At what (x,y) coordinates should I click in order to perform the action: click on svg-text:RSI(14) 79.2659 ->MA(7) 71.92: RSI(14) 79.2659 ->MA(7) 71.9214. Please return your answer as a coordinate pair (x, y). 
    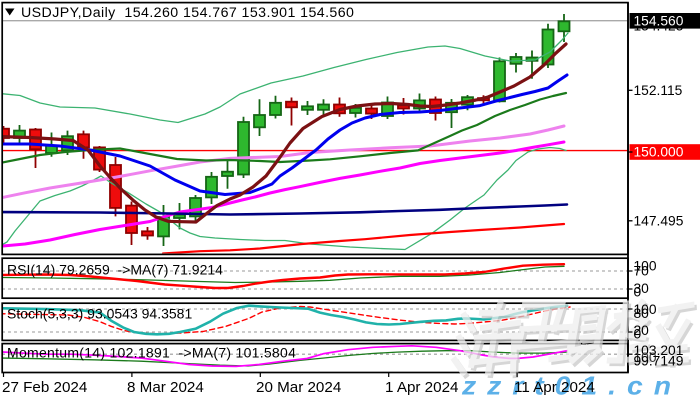
    Looking at the image, I should click on (115, 269).